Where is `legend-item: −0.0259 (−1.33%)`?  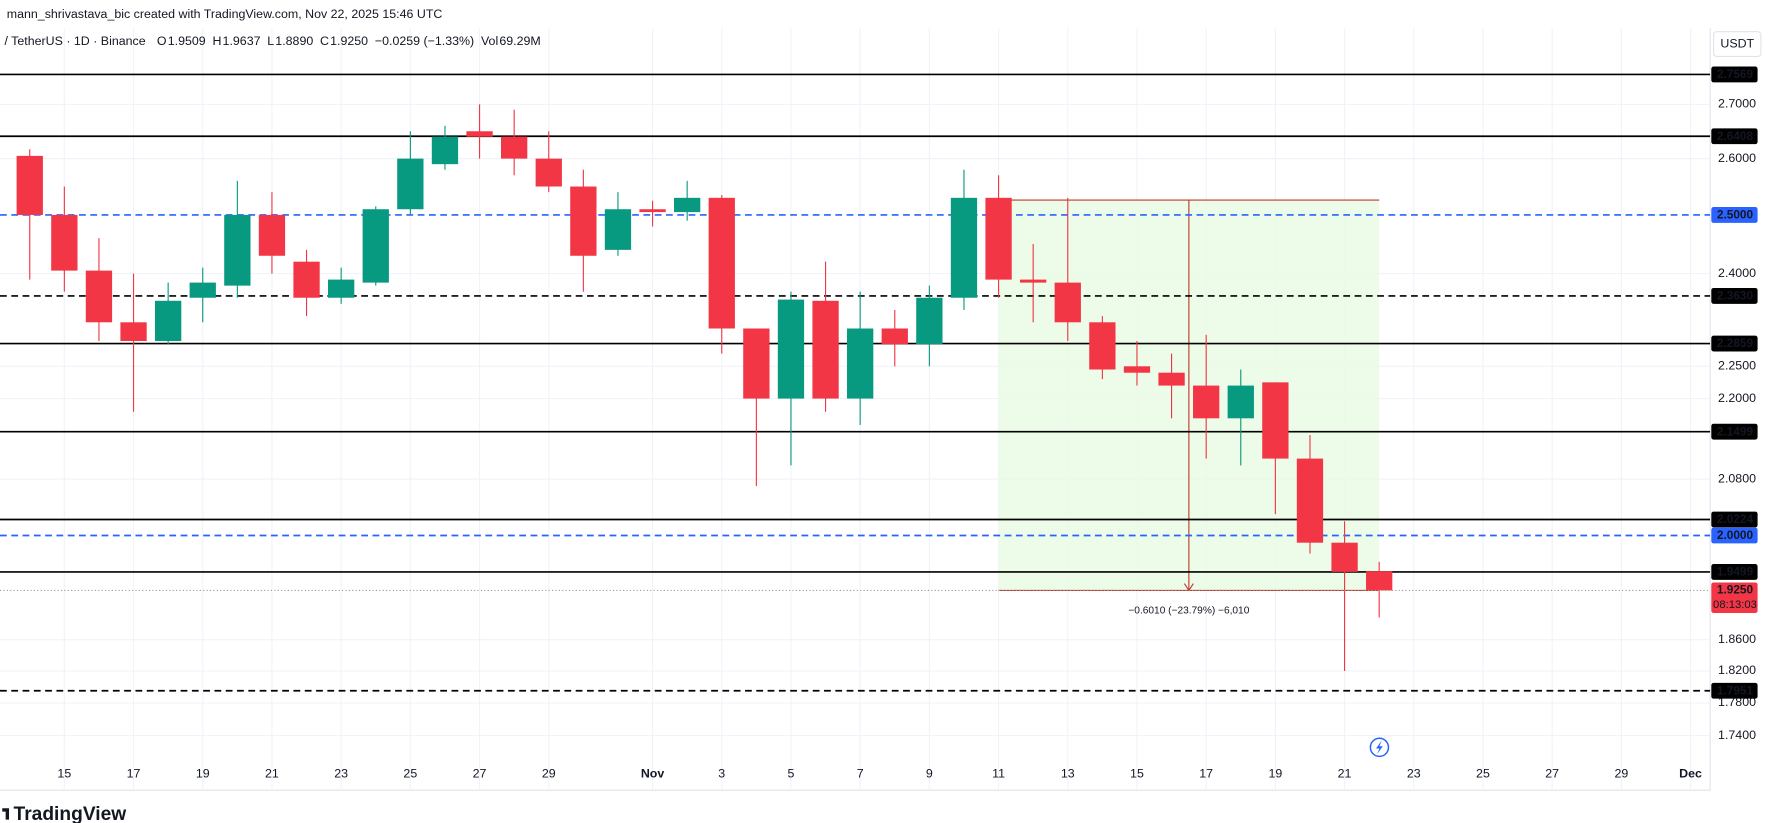
legend-item: −0.0259 (−1.33%) is located at coordinates (424, 41).